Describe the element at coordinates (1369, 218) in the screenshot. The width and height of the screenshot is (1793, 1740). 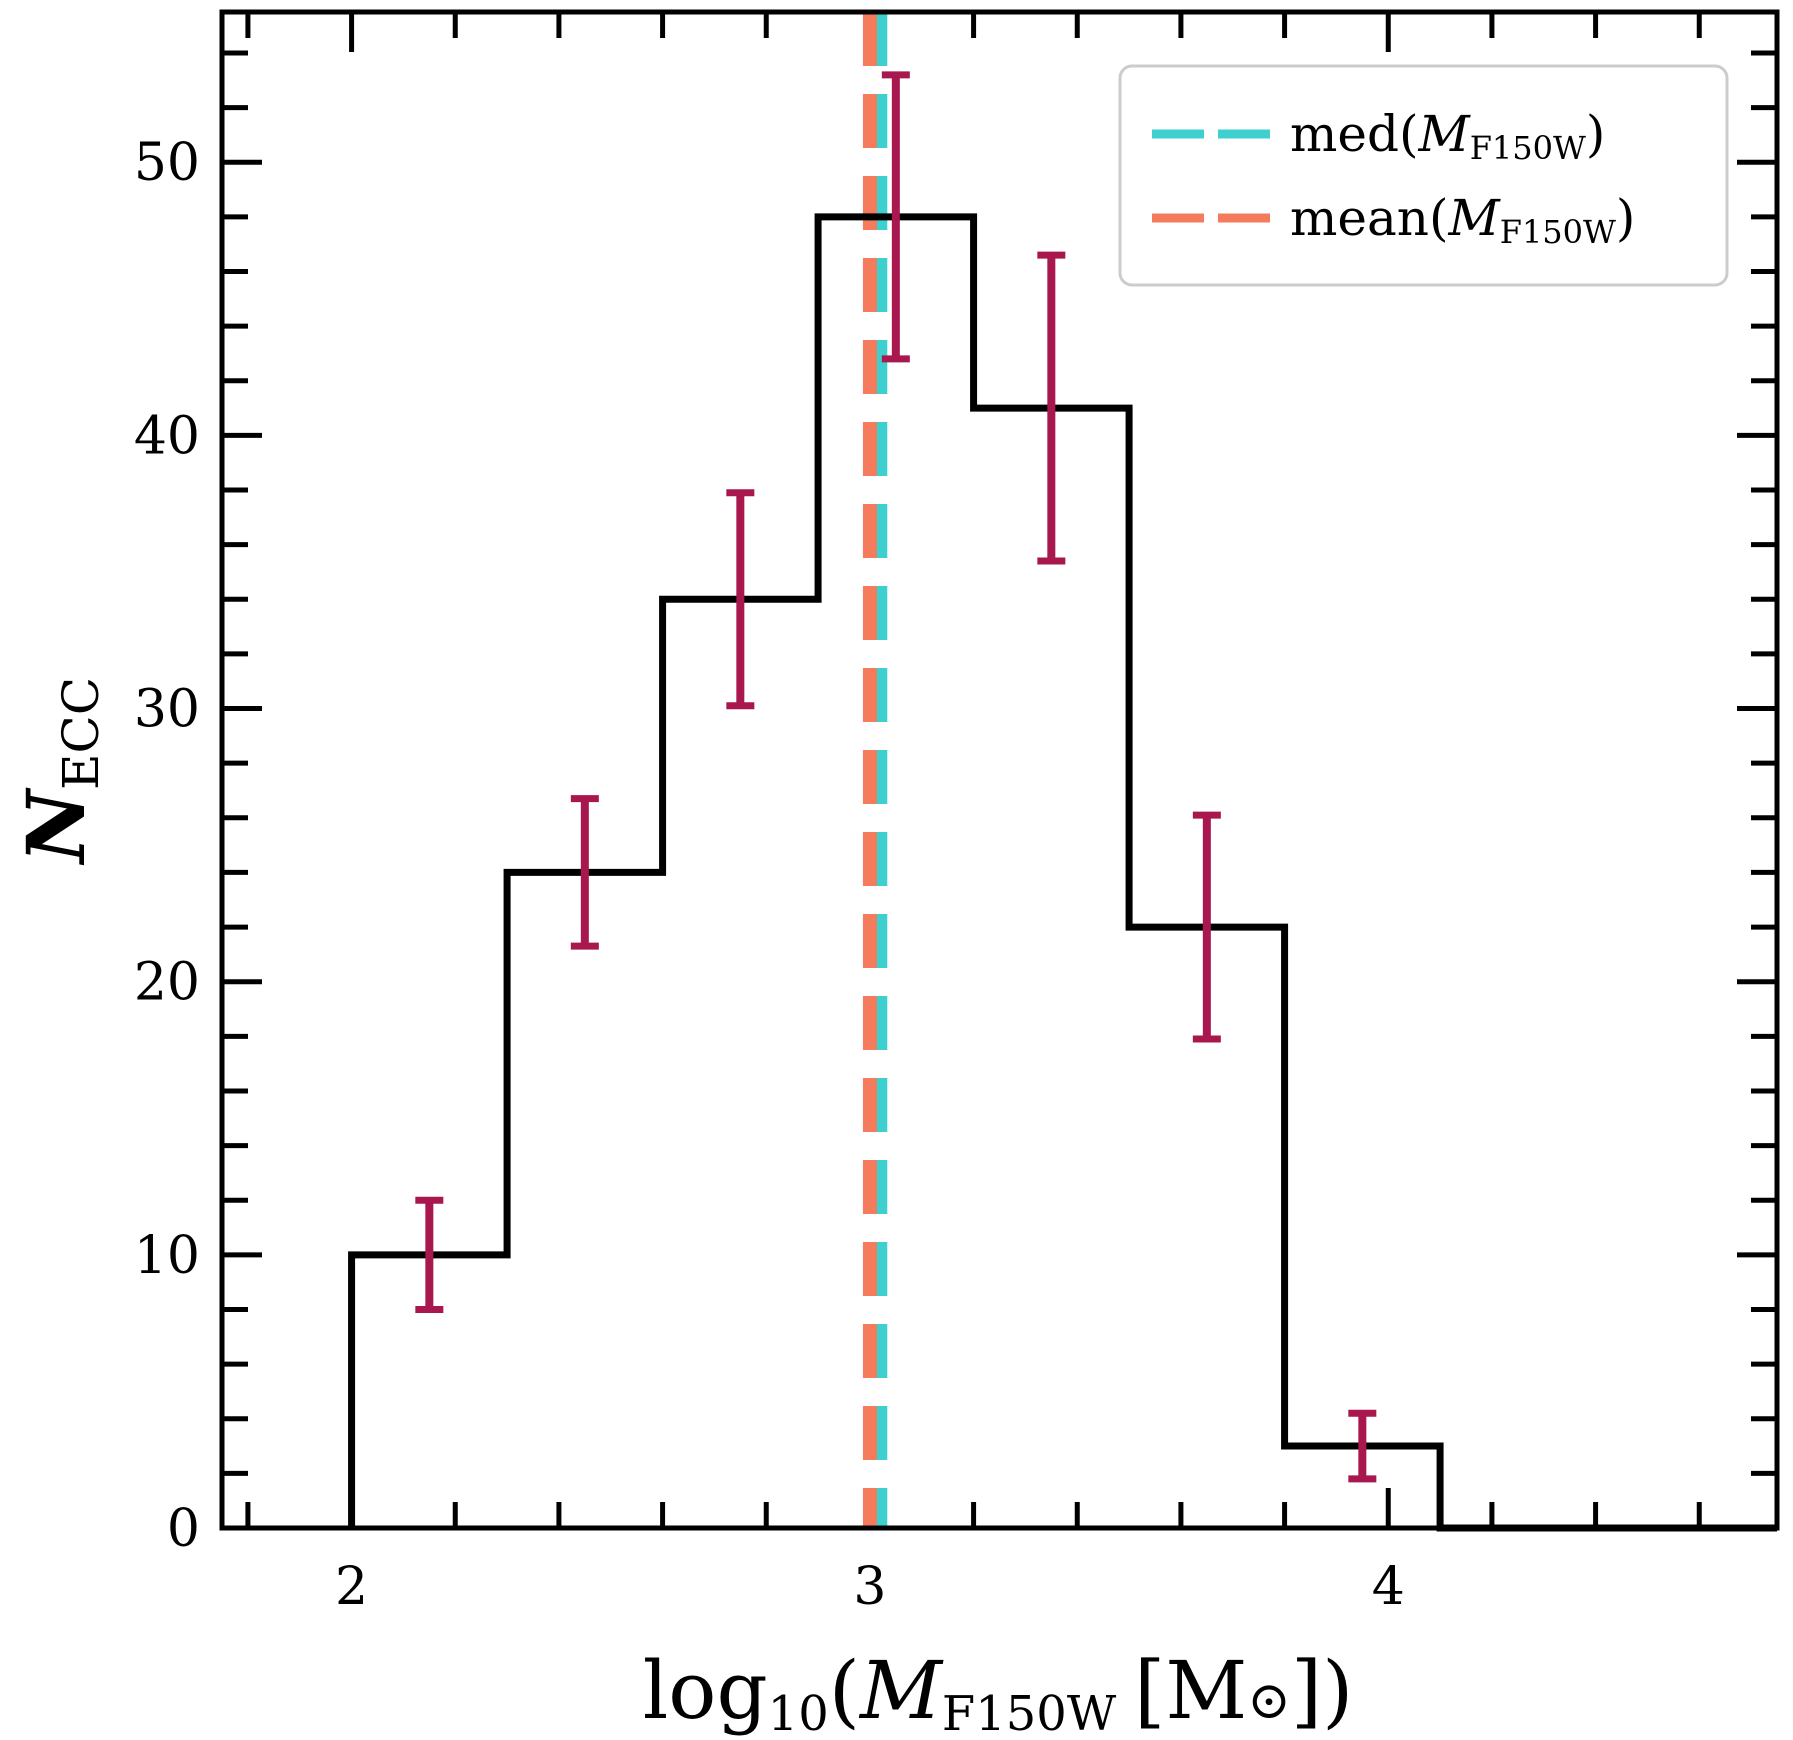
I see `legend-mean-func: mean(` at that location.